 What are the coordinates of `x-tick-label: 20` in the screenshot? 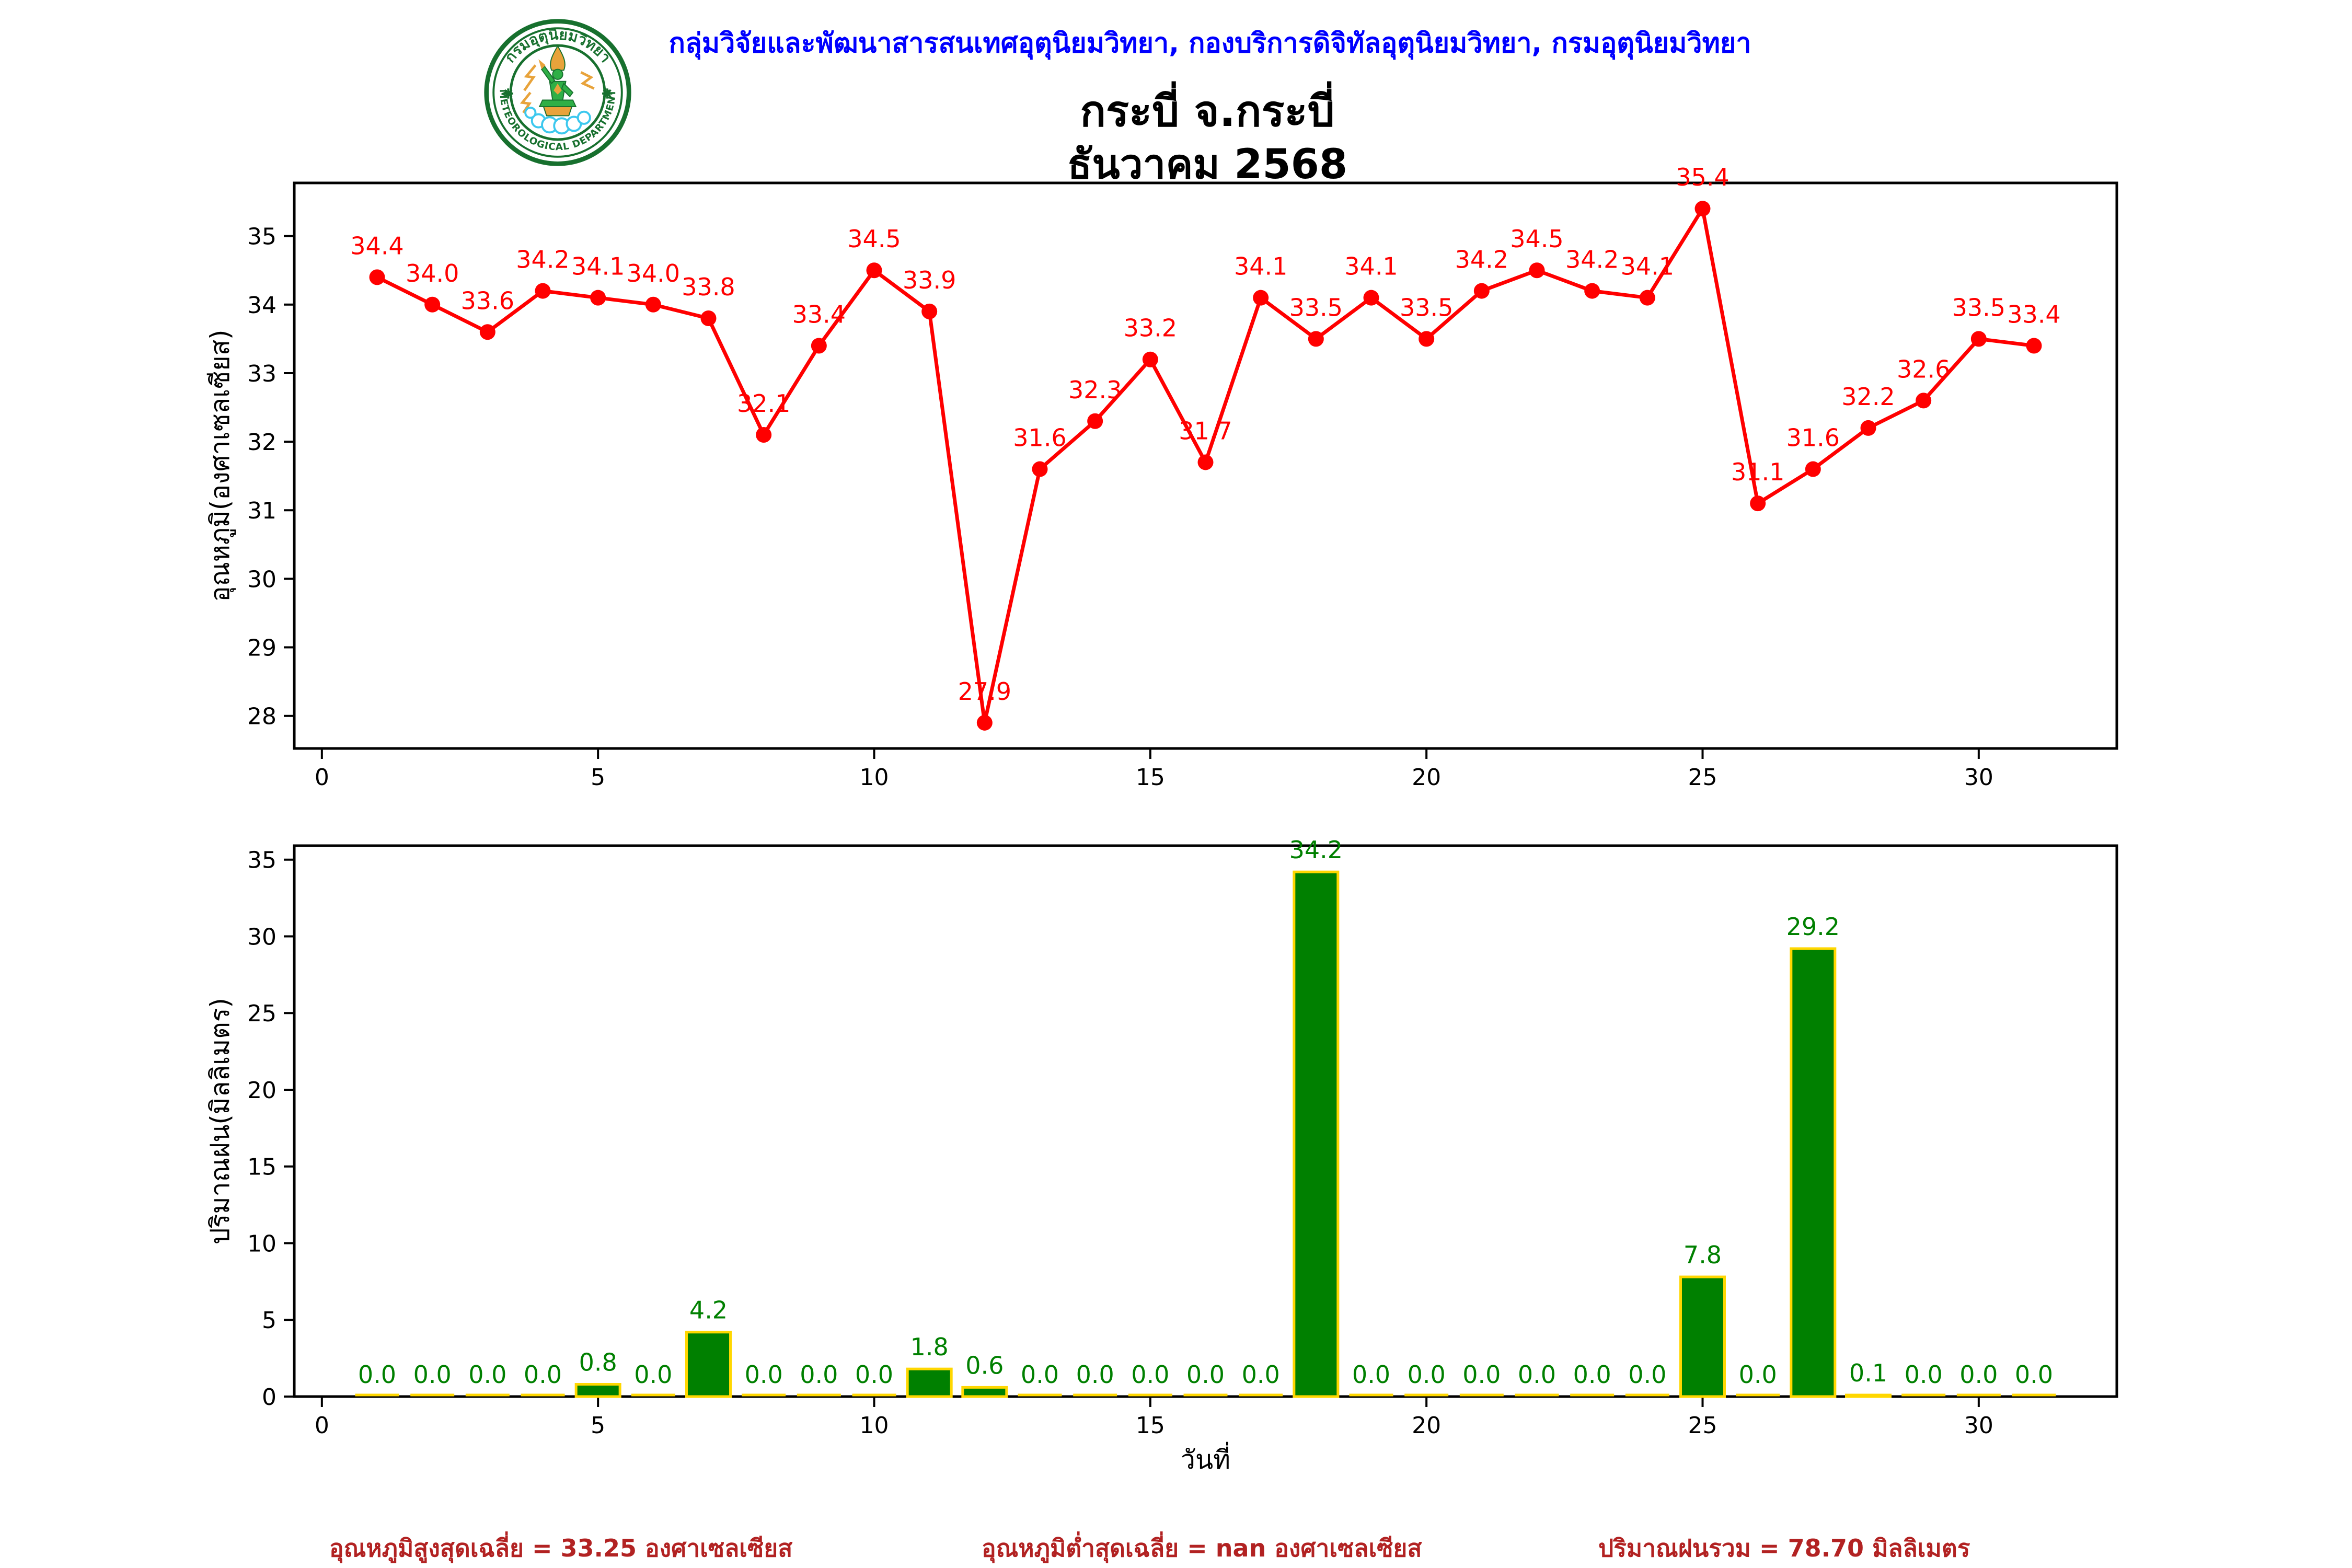 It's located at (1426, 1425).